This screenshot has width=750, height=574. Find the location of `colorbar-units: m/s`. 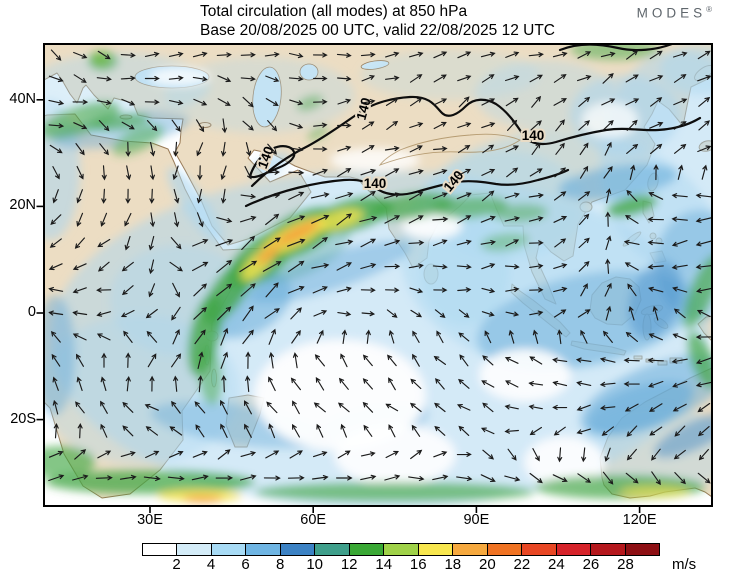

colorbar-units: m/s is located at coordinates (684, 564).